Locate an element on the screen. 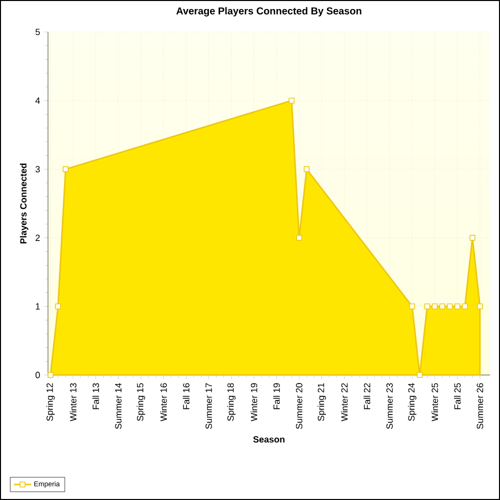 The image size is (500, 500). chart-title: Average Players Connected By Season is located at coordinates (269, 11).